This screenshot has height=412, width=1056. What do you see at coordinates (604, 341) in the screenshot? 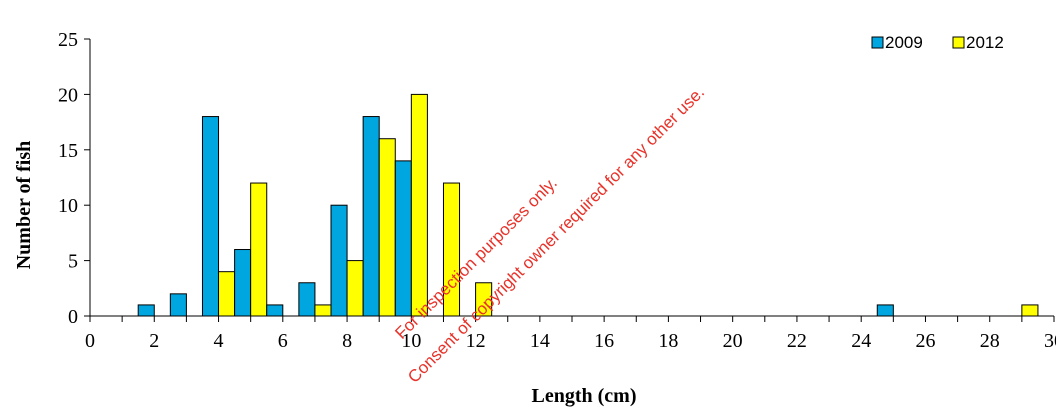
I see `x-tick-label: 16` at bounding box center [604, 341].